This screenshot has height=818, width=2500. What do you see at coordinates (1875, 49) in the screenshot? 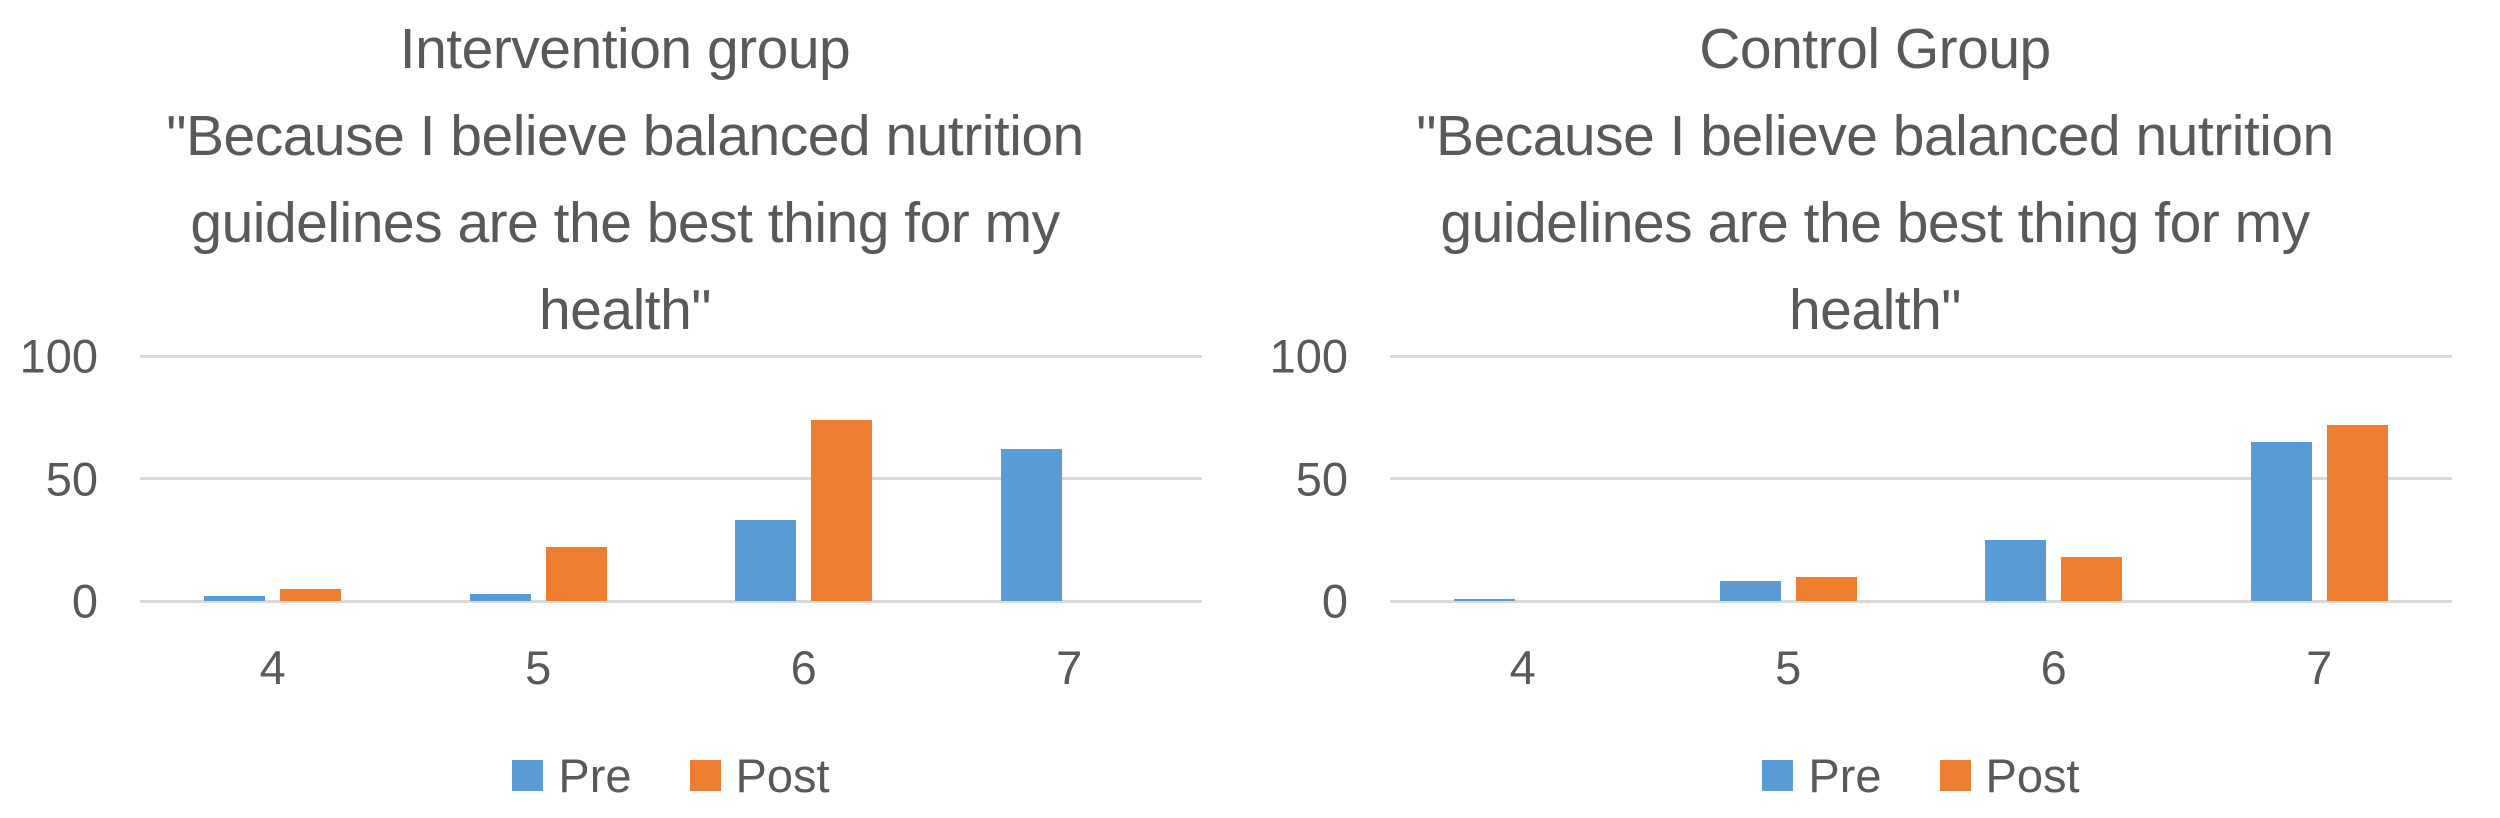
I see `chart-title-line: Control Group` at bounding box center [1875, 49].